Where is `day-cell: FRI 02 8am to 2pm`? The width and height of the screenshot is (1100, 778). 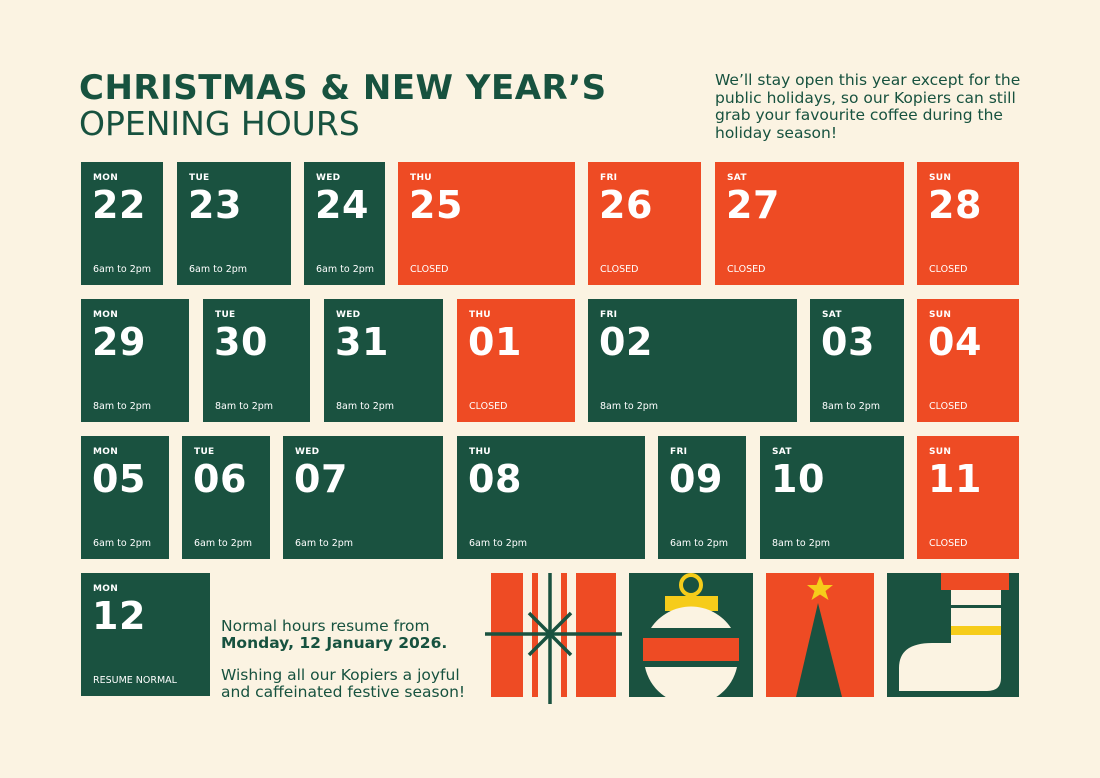
day-cell: FRI 02 8am to 2pm is located at coordinates (692, 360).